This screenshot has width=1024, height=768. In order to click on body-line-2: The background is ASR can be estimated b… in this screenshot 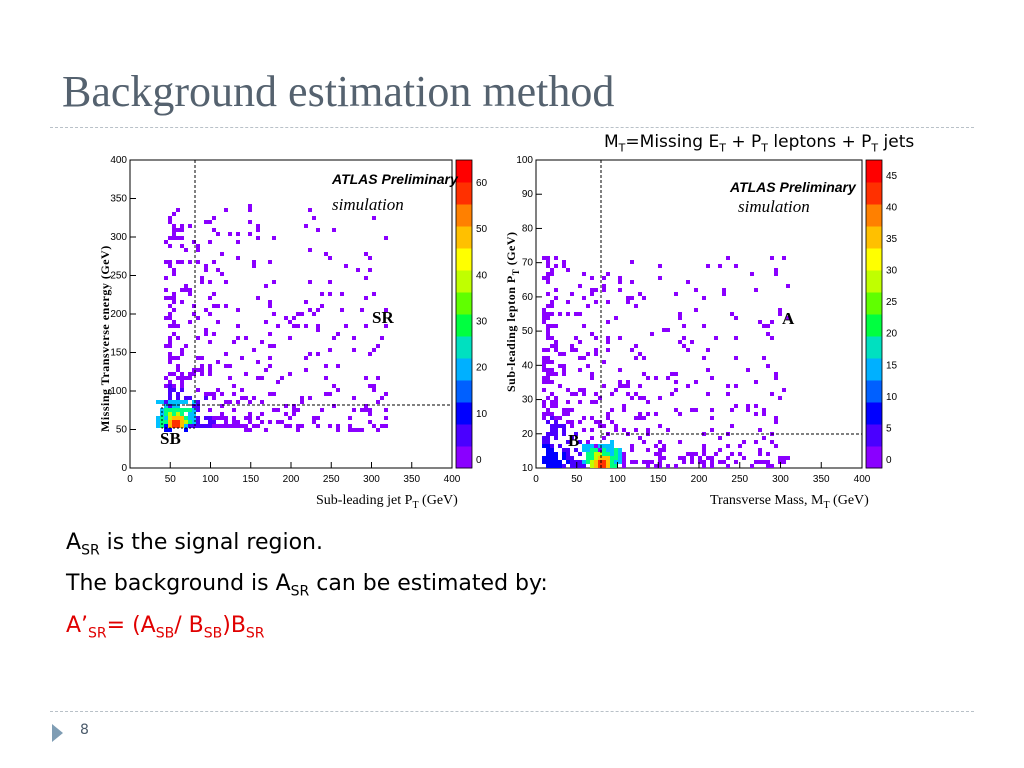, I will do `click(307, 585)`.